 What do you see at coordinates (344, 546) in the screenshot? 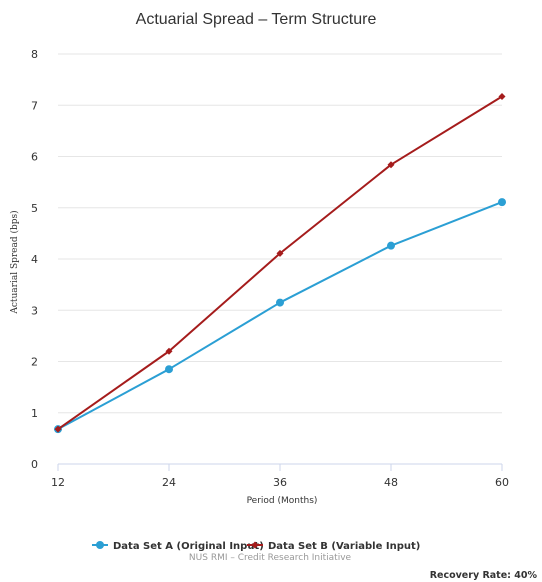
I see `legend-label: Data Set B (Variable Input)` at bounding box center [344, 546].